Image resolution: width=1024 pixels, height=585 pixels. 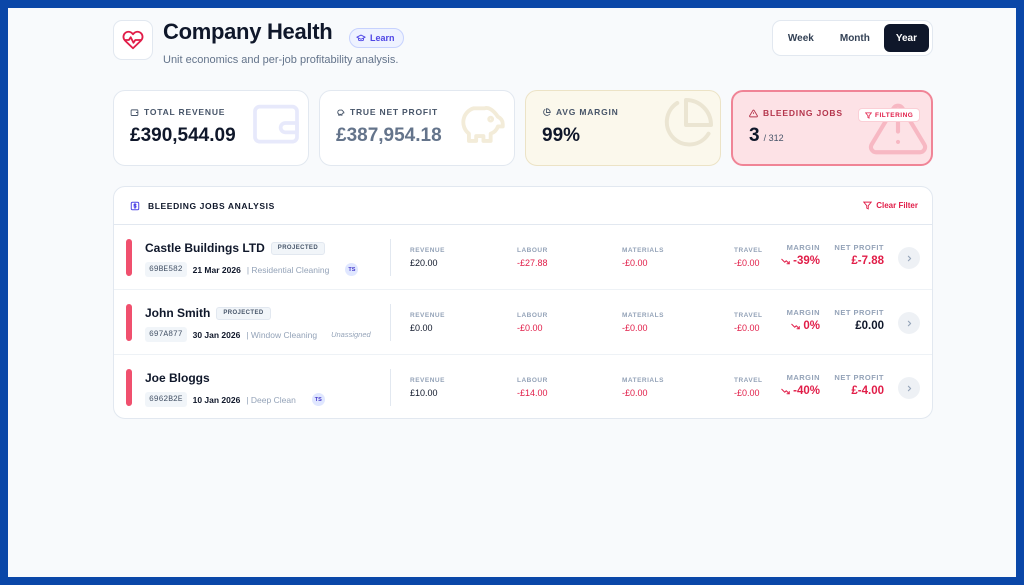 What do you see at coordinates (803, 312) in the screenshot?
I see `margin-header: MARGIN` at bounding box center [803, 312].